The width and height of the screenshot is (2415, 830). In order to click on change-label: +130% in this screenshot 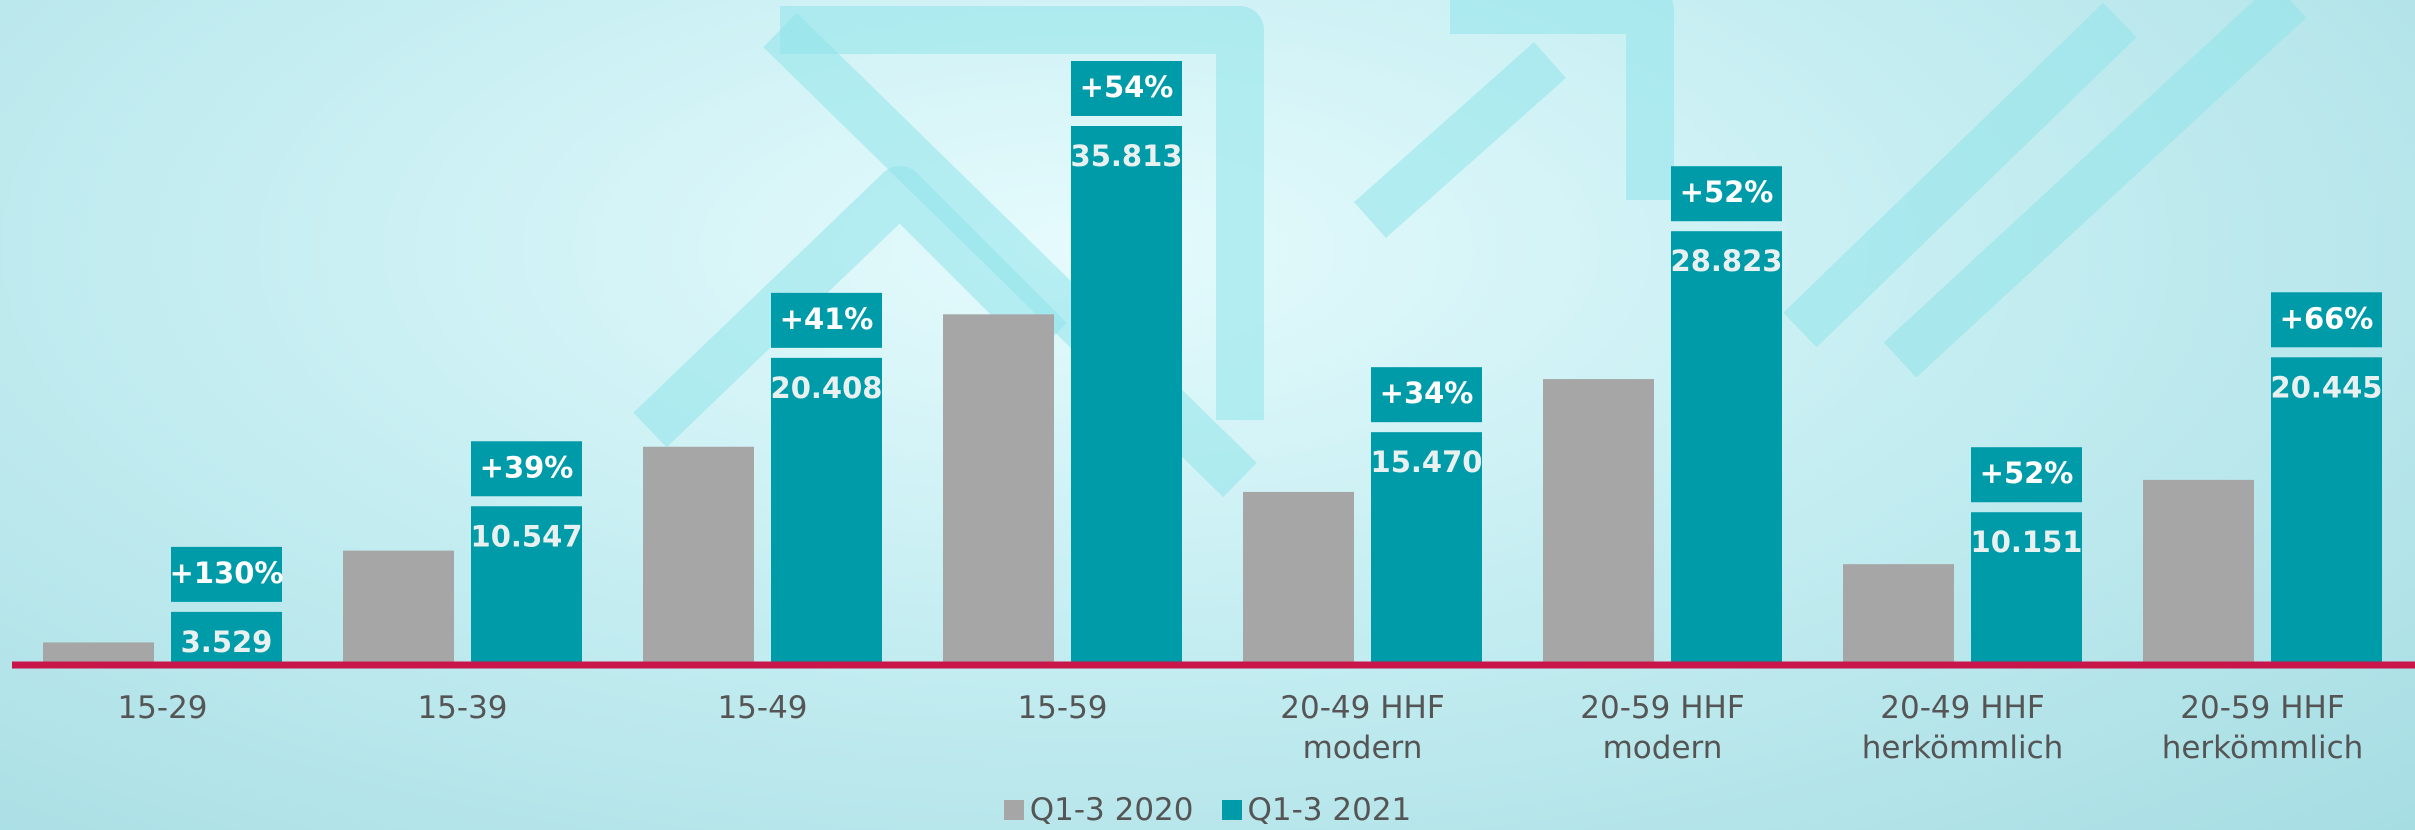, I will do `click(227, 573)`.